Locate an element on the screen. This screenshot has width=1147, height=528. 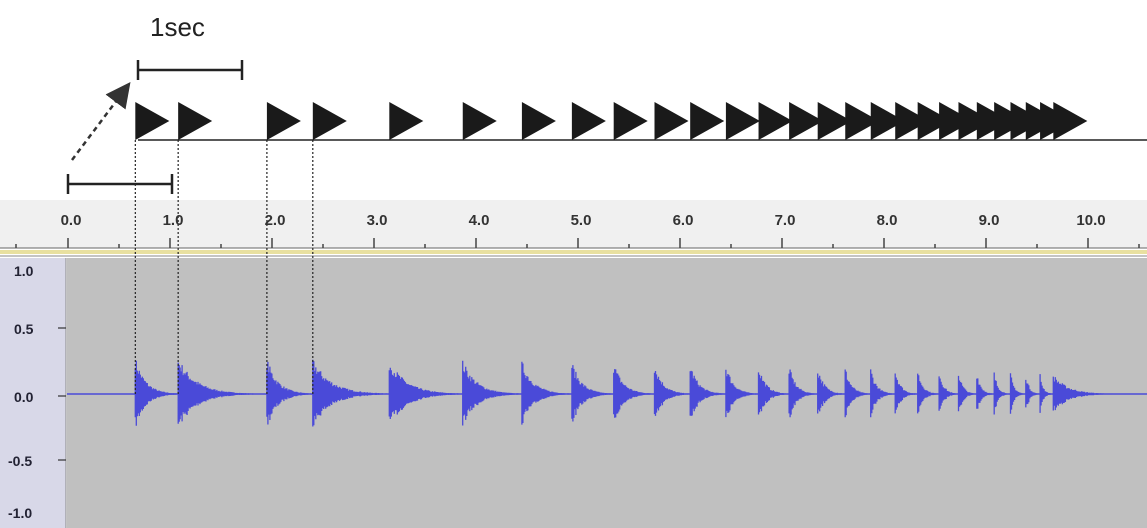
scale-bar-bottom is located at coordinates (120, 184).